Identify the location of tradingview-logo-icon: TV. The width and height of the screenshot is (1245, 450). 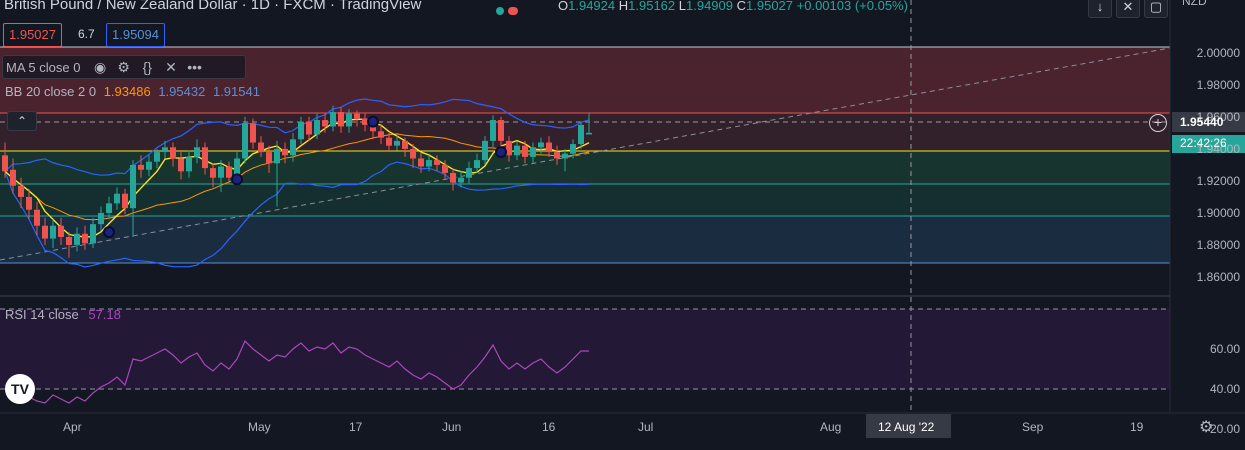
(20, 389).